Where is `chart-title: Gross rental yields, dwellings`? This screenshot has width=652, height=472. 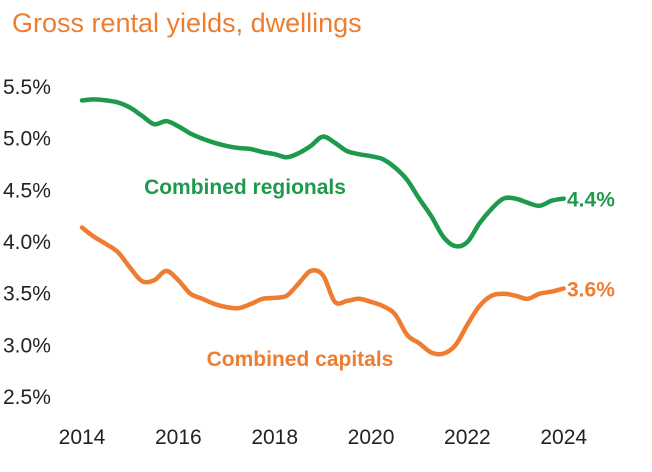 chart-title: Gross rental yields, dwellings is located at coordinates (187, 23).